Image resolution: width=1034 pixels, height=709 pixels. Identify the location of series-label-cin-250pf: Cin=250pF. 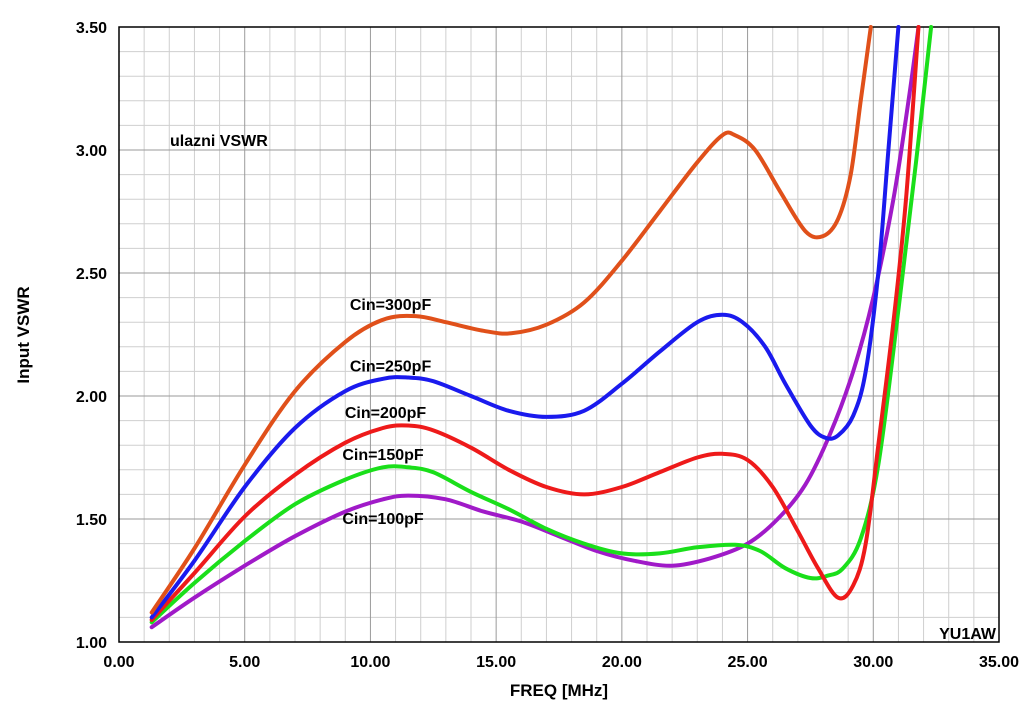
(391, 366).